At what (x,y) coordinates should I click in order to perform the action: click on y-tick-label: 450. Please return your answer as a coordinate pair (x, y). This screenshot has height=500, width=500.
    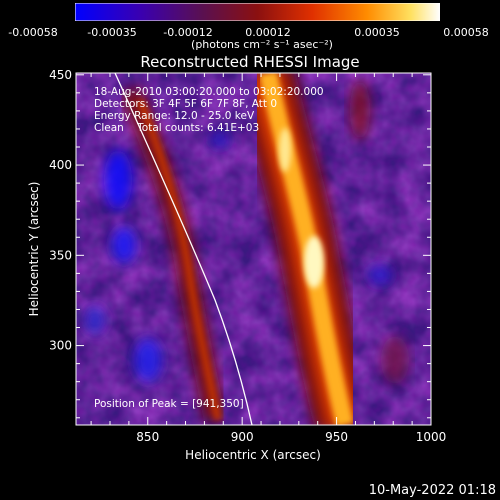
    Looking at the image, I should click on (60, 75).